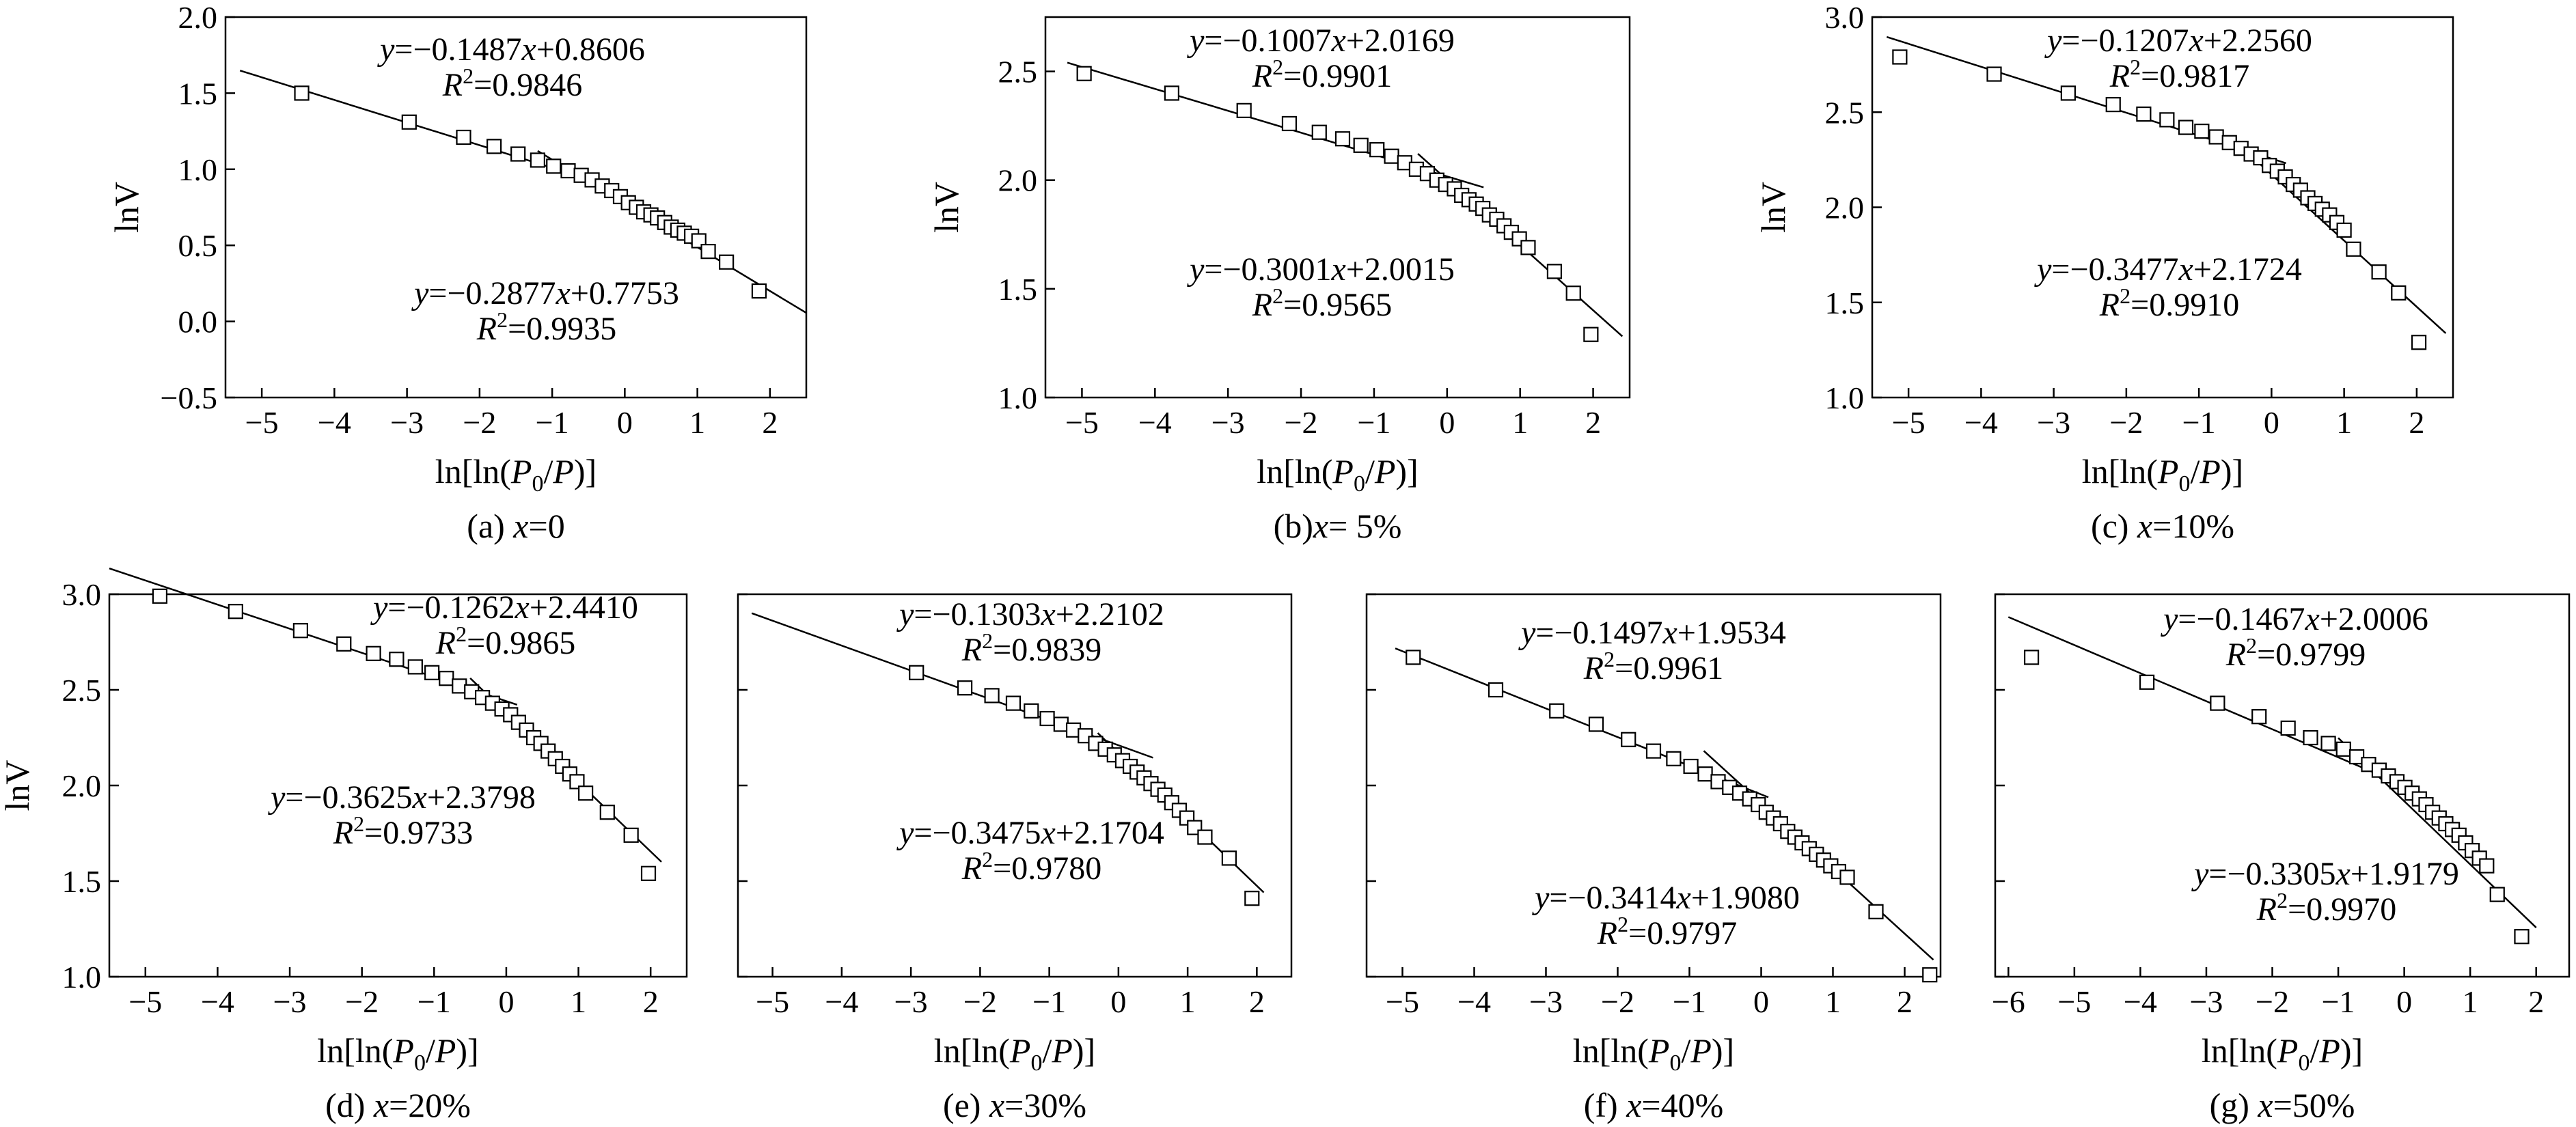 The width and height of the screenshot is (2576, 1127). Describe the element at coordinates (1030, 833) in the screenshot. I see `fit-equation-2: y=−0.3475x+2.1704` at that location.